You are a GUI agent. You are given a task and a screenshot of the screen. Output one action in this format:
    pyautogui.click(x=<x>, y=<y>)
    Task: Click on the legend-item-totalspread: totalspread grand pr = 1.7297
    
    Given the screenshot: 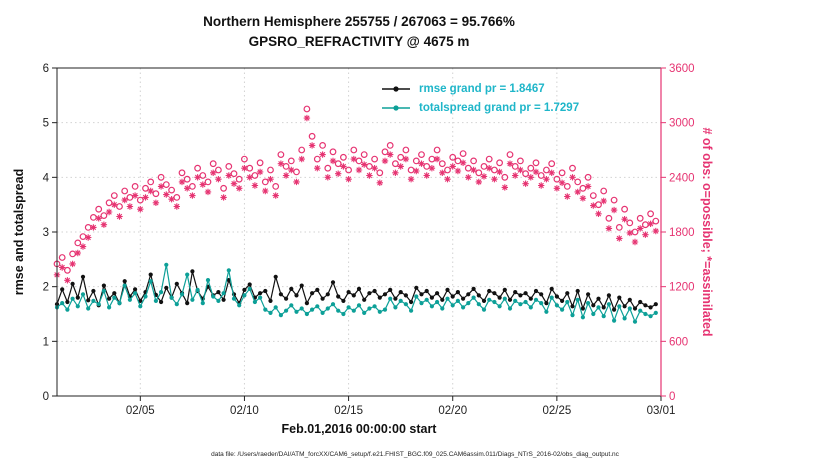 What is the action you would take?
    pyautogui.click(x=479, y=107)
    